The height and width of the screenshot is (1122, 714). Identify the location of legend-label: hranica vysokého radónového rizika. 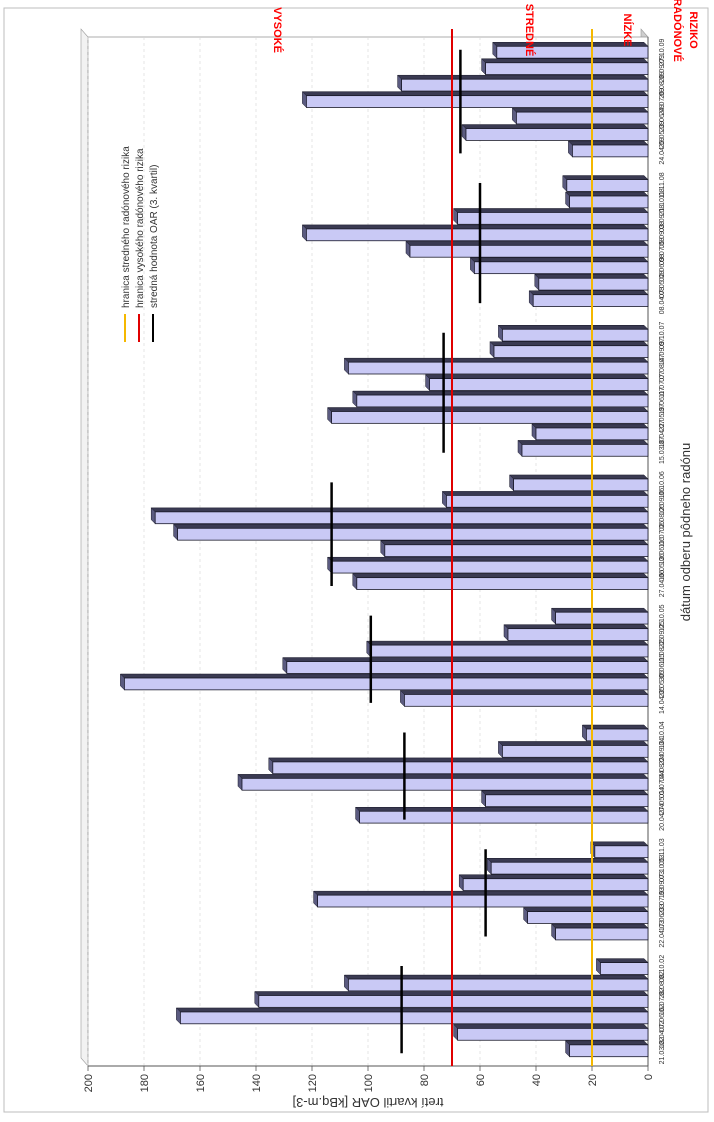
(140, 228).